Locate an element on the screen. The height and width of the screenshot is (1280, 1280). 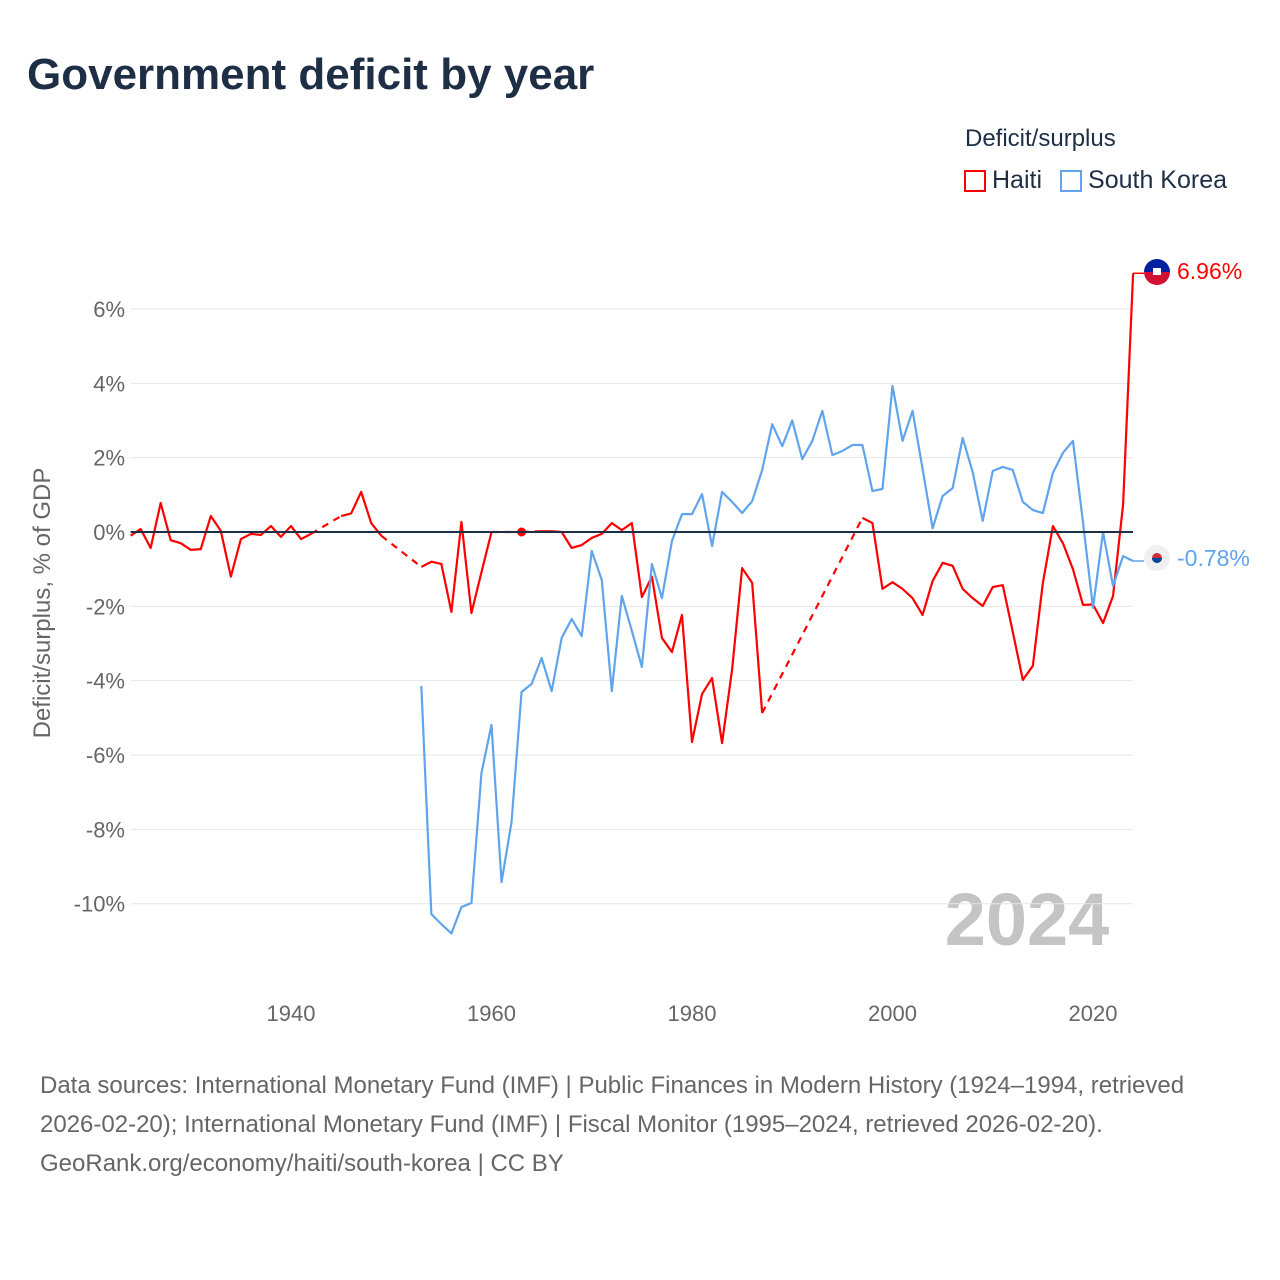
y-tick-label: 2% is located at coordinates (109, 458).